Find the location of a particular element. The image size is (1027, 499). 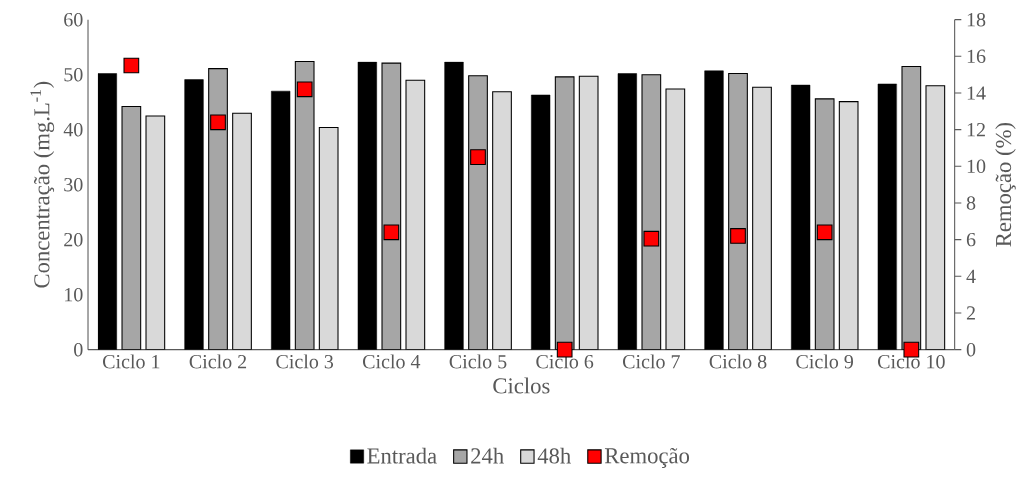

x-tick-label: Ciclo 9 is located at coordinates (824, 361).